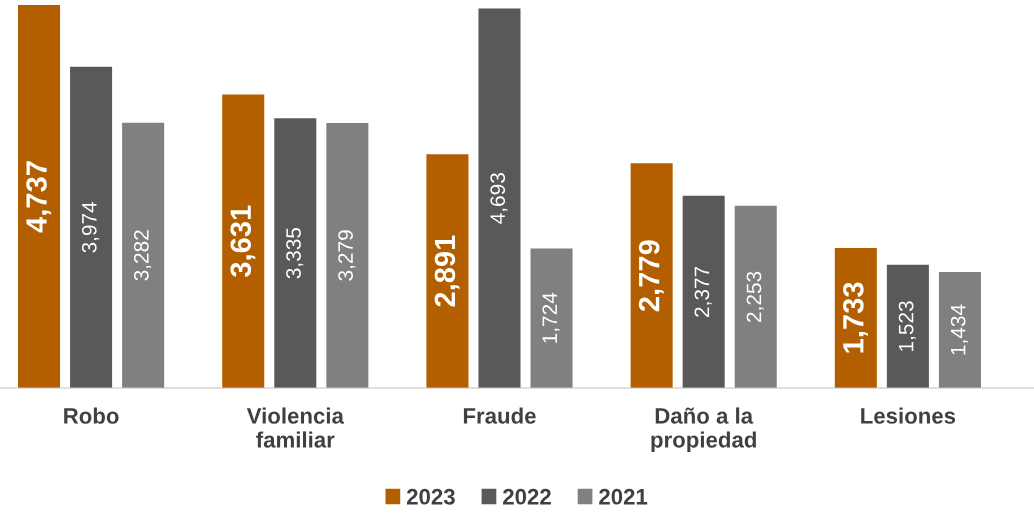 The image size is (1034, 529). I want to click on data-label: 1,724, so click(551, 317).